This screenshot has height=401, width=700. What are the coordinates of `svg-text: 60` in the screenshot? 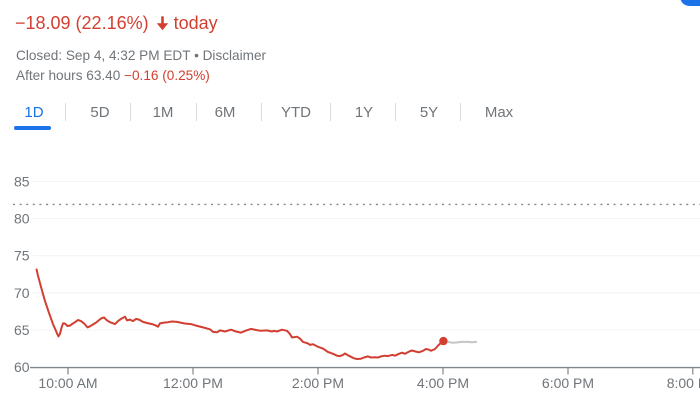 It's located at (22, 367).